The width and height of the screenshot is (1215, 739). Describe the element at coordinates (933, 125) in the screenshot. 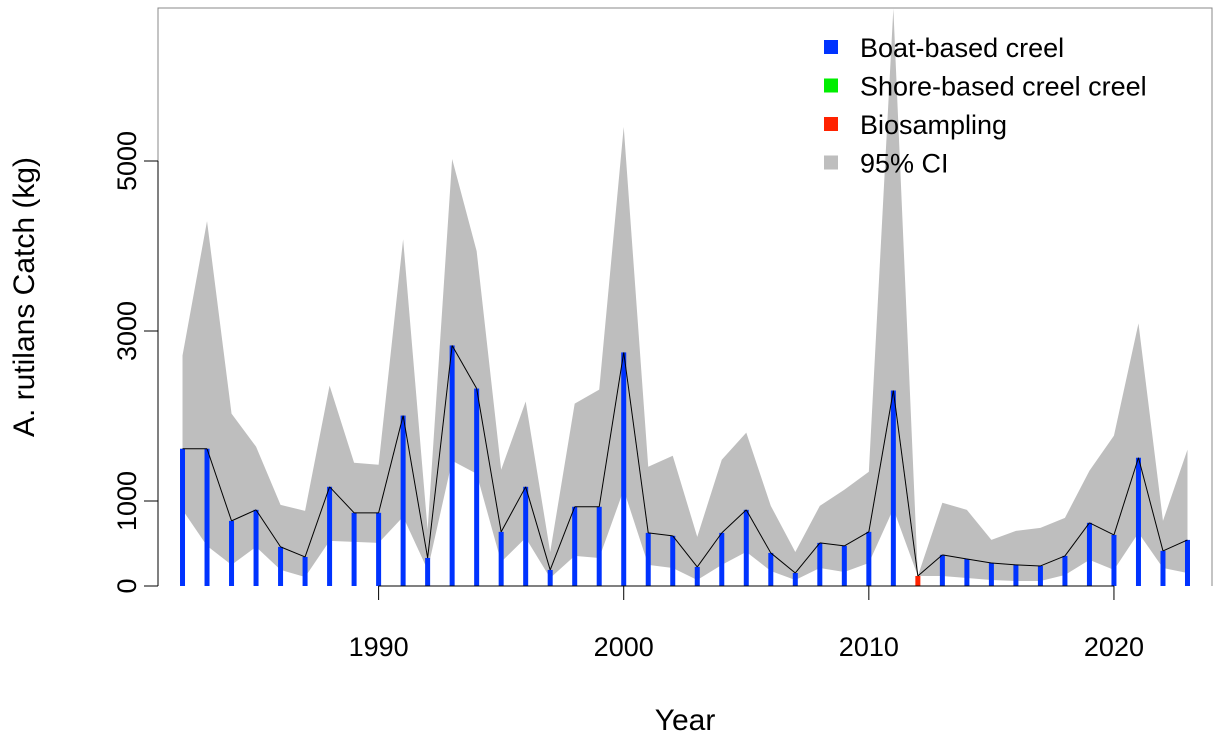

I see `legend-label: Biosampling` at that location.